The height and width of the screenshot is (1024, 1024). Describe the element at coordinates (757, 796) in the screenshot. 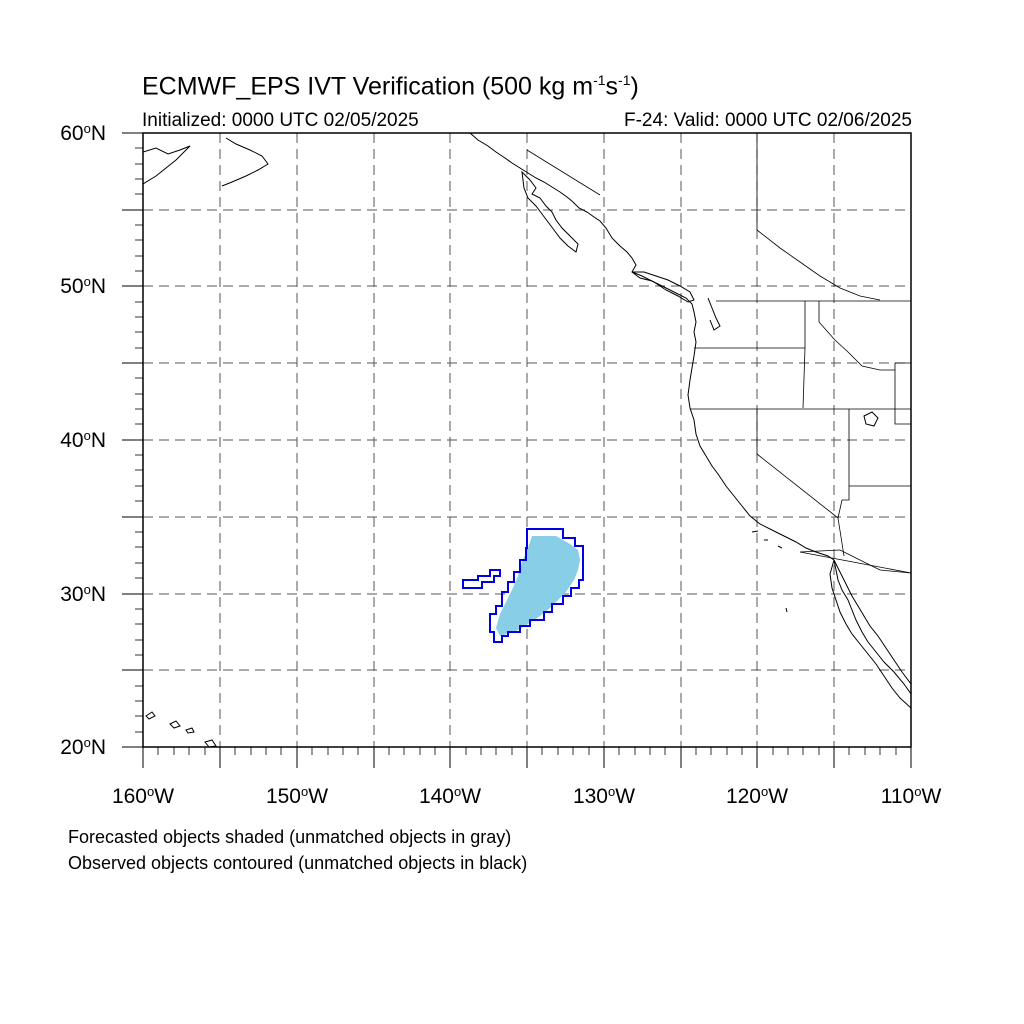

I see `lon-label-120: 120oW` at that location.